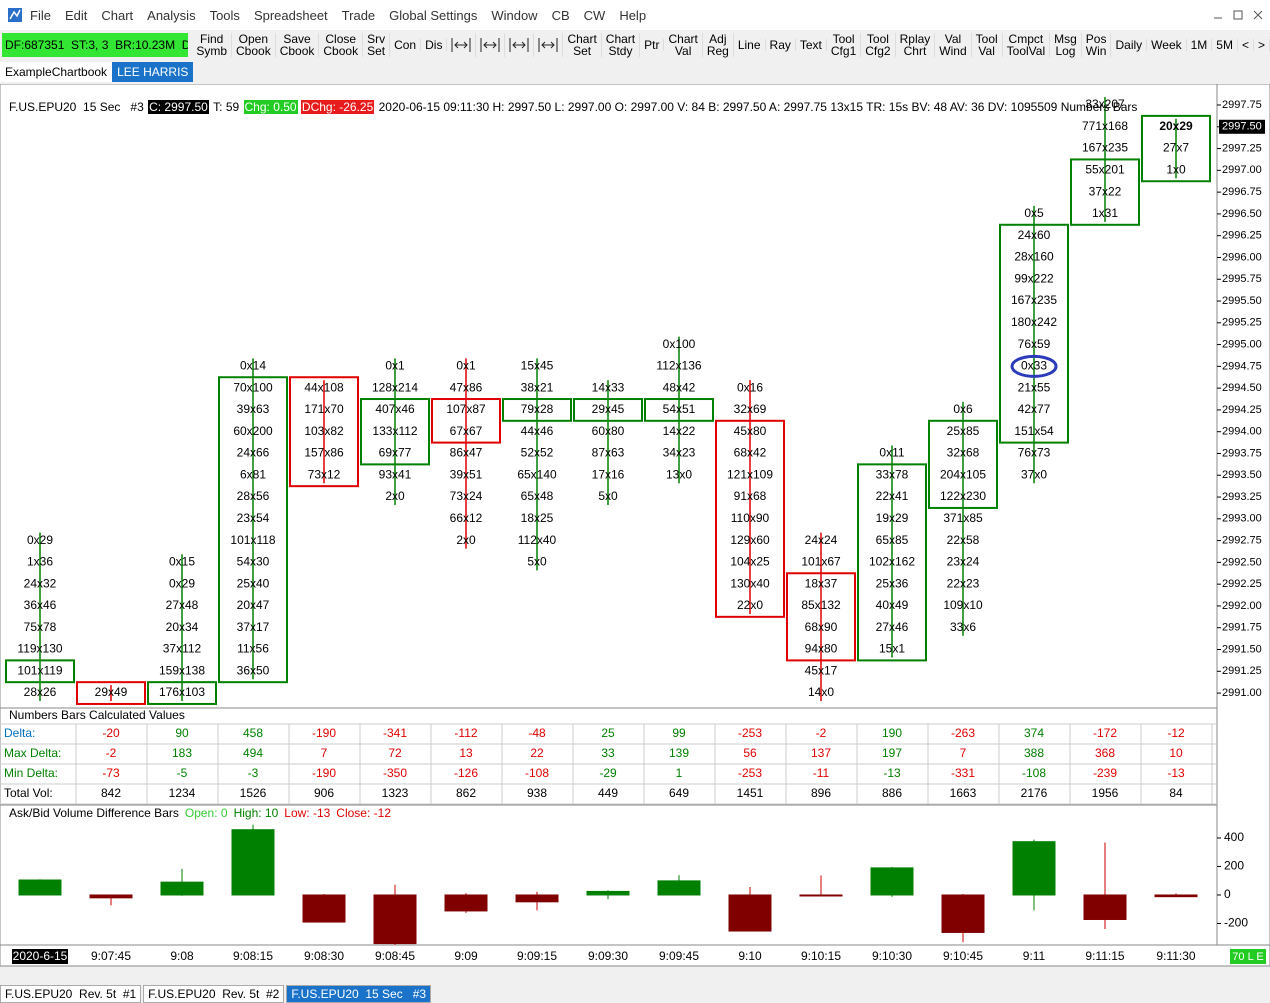  What do you see at coordinates (963, 956) in the screenshot?
I see `time-label: 9:10:45` at bounding box center [963, 956].